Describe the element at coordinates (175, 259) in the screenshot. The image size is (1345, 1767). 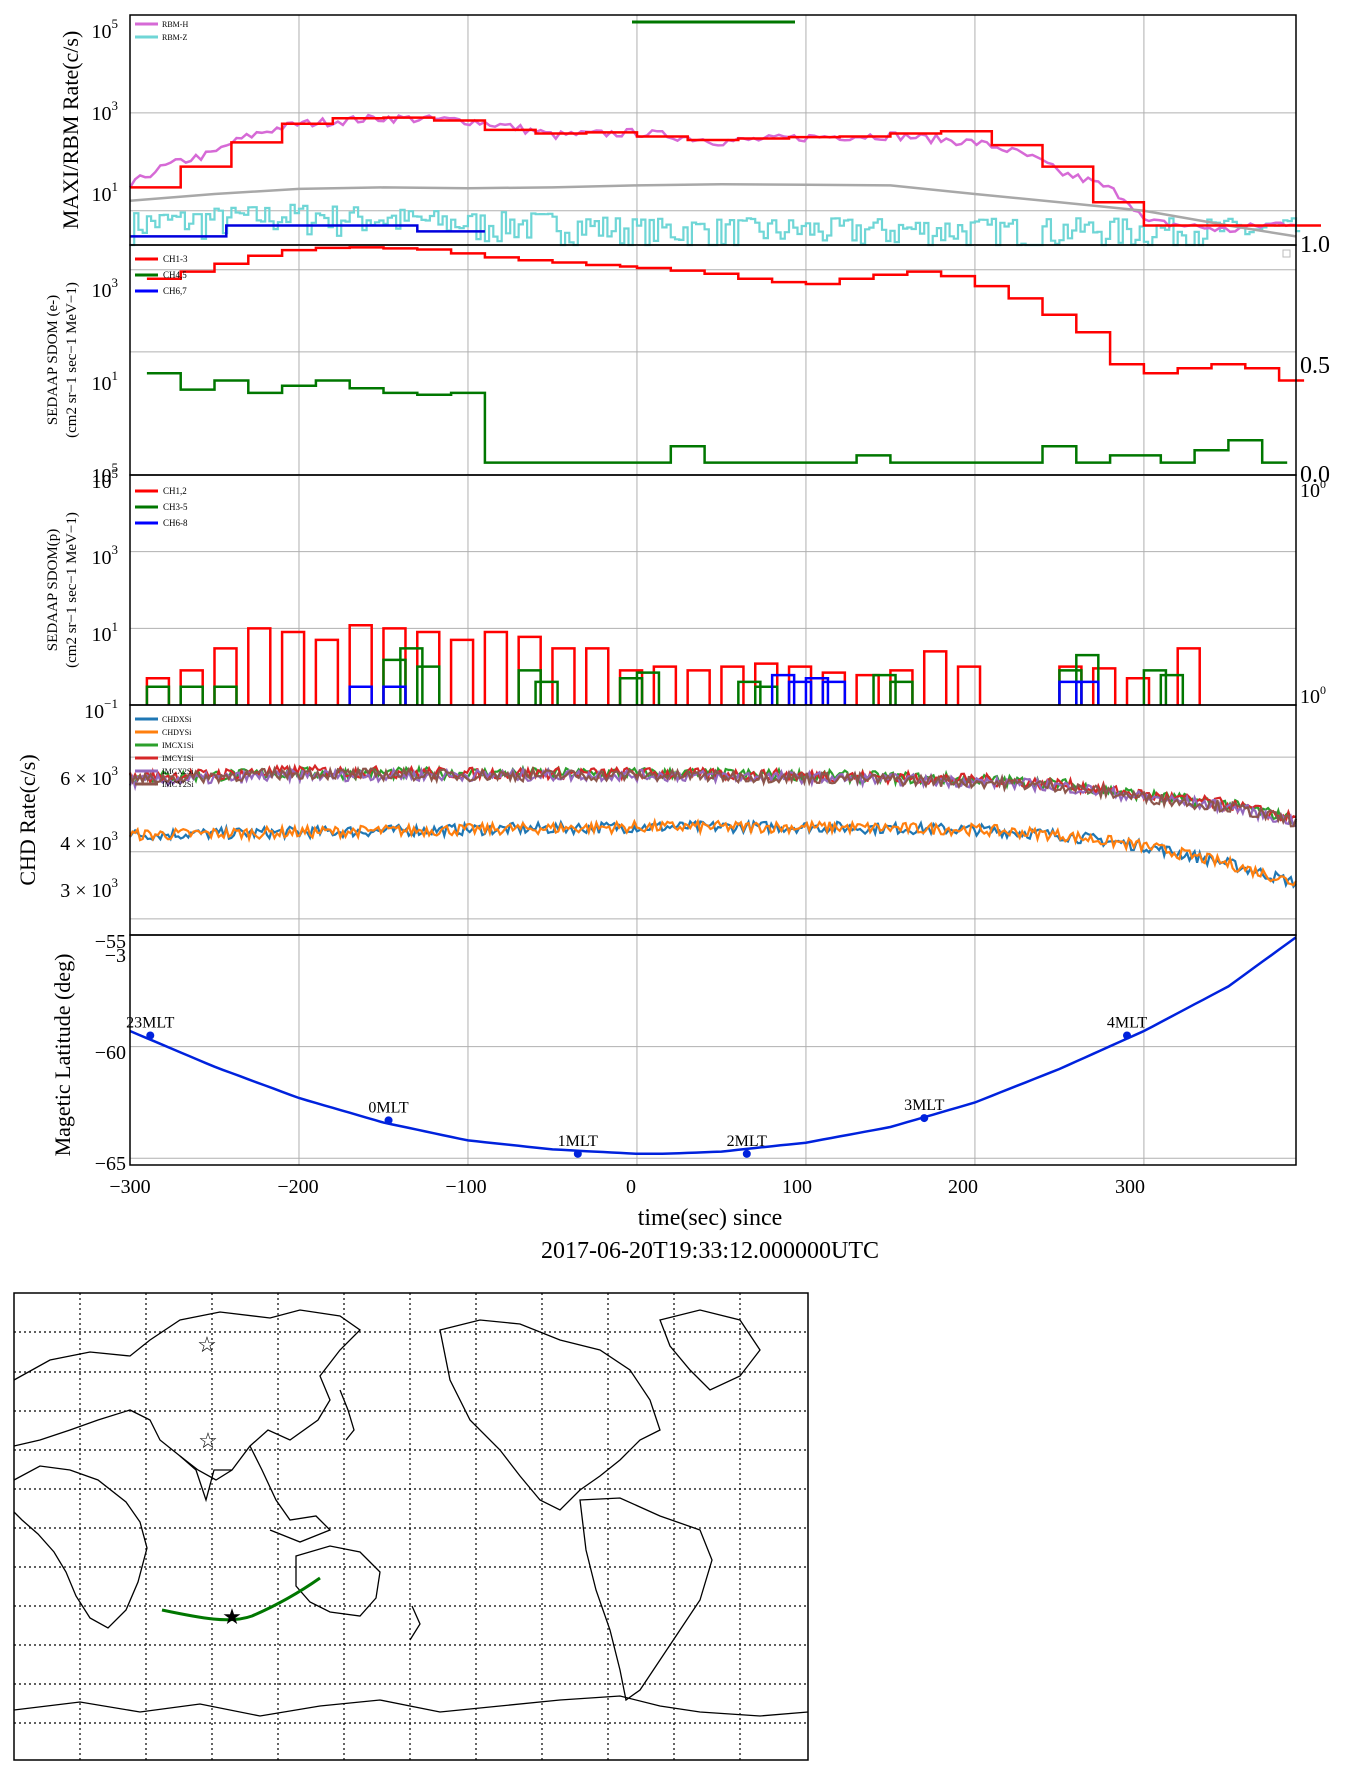
I see `legend-ch1-3: CH1-3` at that location.